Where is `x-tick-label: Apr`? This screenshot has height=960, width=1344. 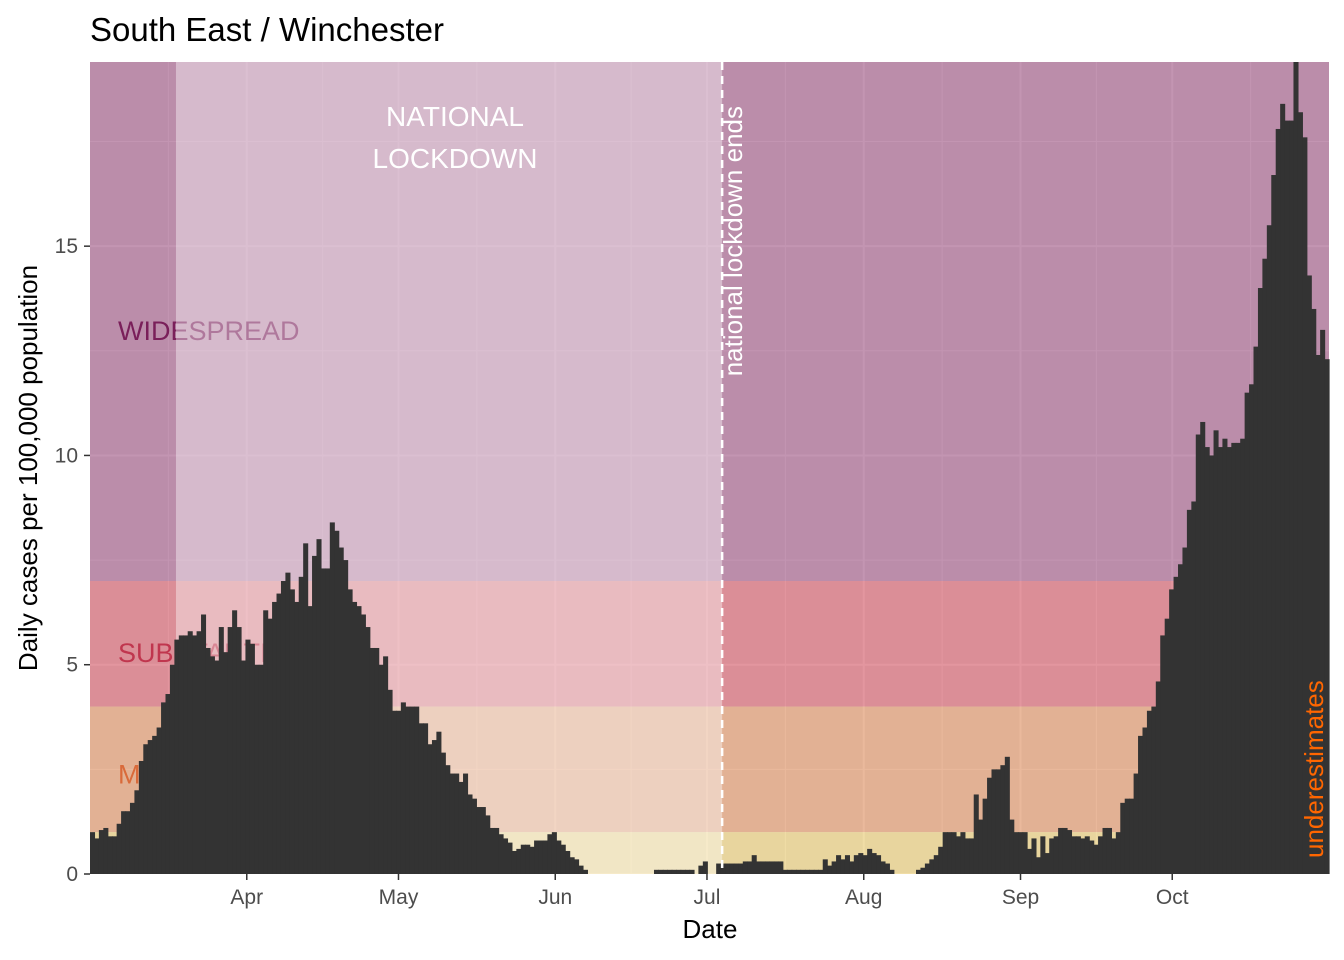 x-tick-label: Apr is located at coordinates (246, 897).